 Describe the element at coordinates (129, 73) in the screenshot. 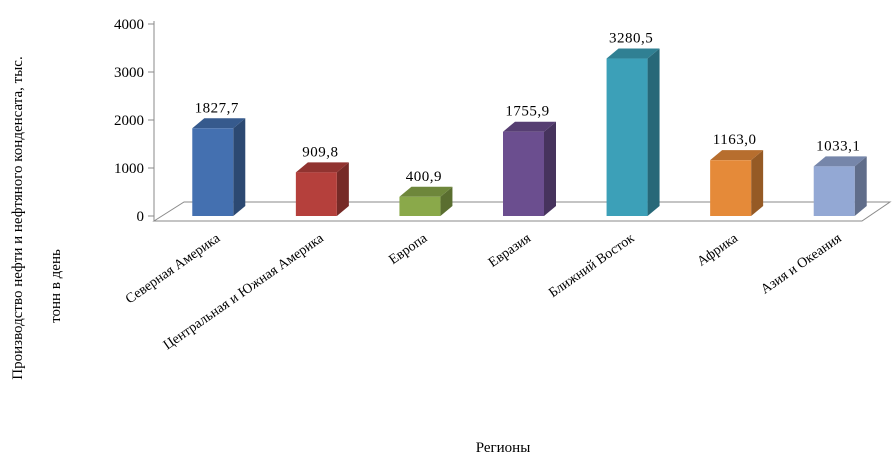

I see `y-tick-label: 3000` at that location.